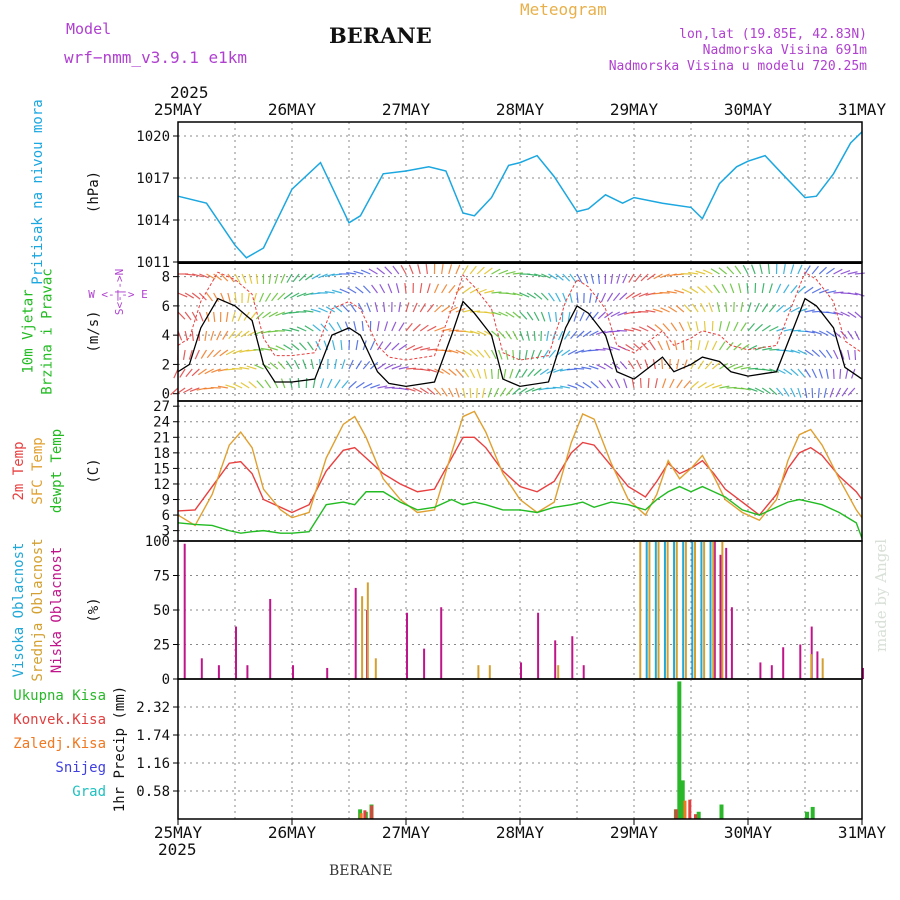 This screenshot has height=900, width=900. I want to click on watermark: made by Angel, so click(881, 595).